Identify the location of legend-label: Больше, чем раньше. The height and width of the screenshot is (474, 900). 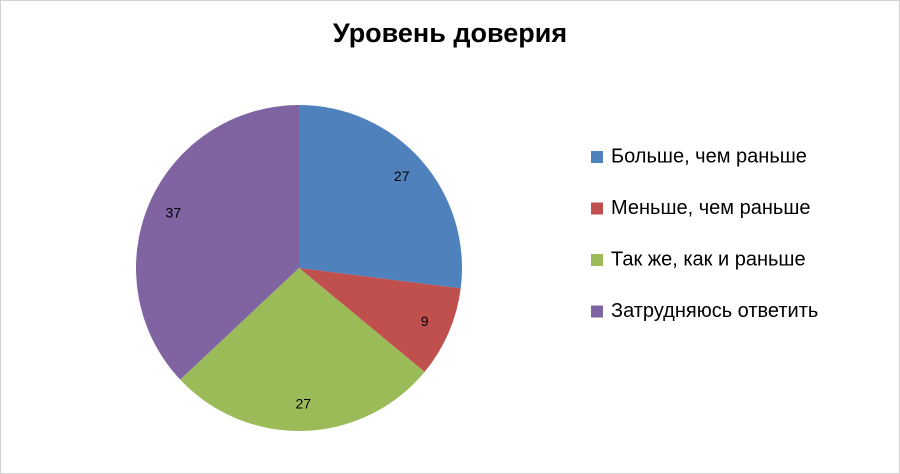
(709, 156).